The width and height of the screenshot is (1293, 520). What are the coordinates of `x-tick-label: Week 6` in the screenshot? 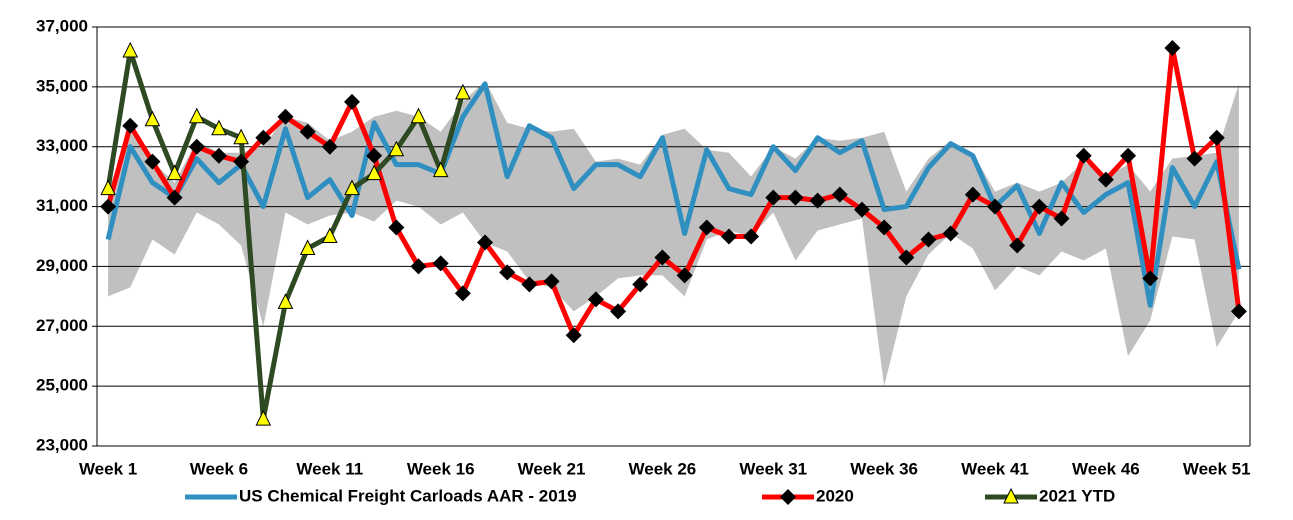 It's located at (219, 468).